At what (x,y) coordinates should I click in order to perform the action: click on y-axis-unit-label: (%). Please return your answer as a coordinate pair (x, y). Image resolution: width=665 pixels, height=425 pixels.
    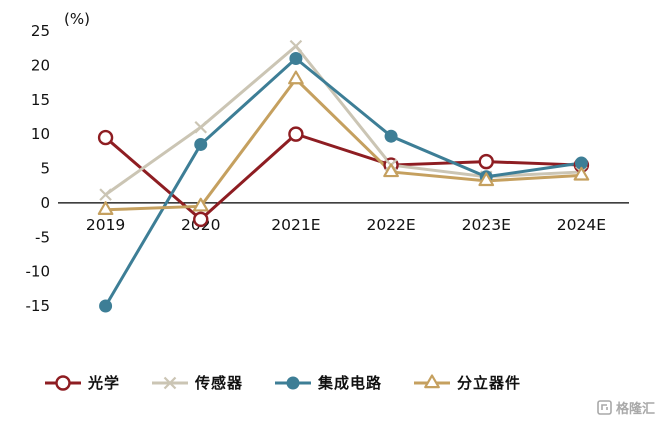
    Looking at the image, I should click on (77, 19).